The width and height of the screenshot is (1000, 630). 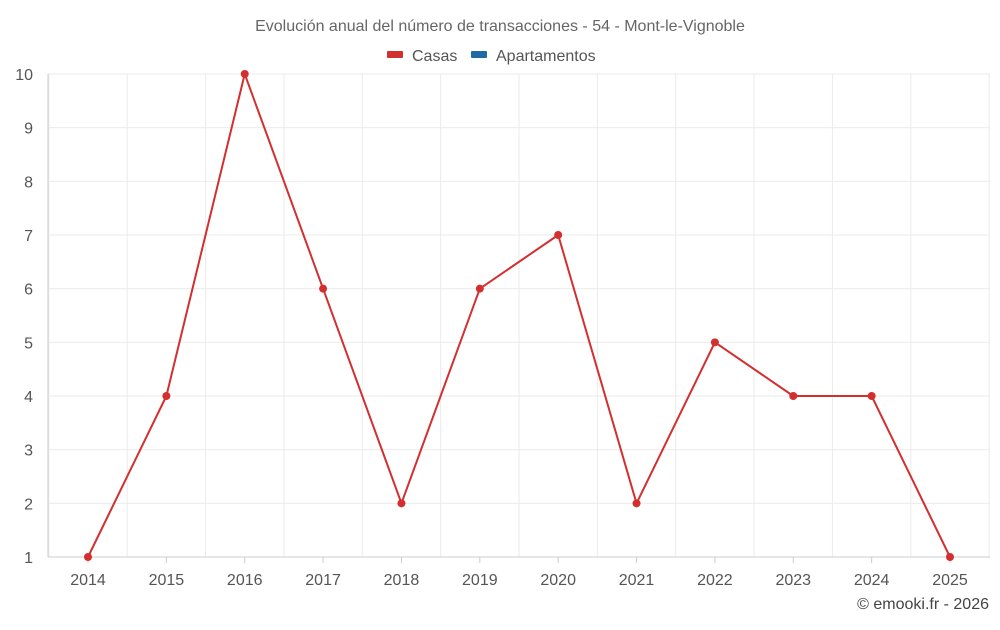 What do you see at coordinates (923, 604) in the screenshot?
I see `credit-text: © emooki.fr - 2026` at bounding box center [923, 604].